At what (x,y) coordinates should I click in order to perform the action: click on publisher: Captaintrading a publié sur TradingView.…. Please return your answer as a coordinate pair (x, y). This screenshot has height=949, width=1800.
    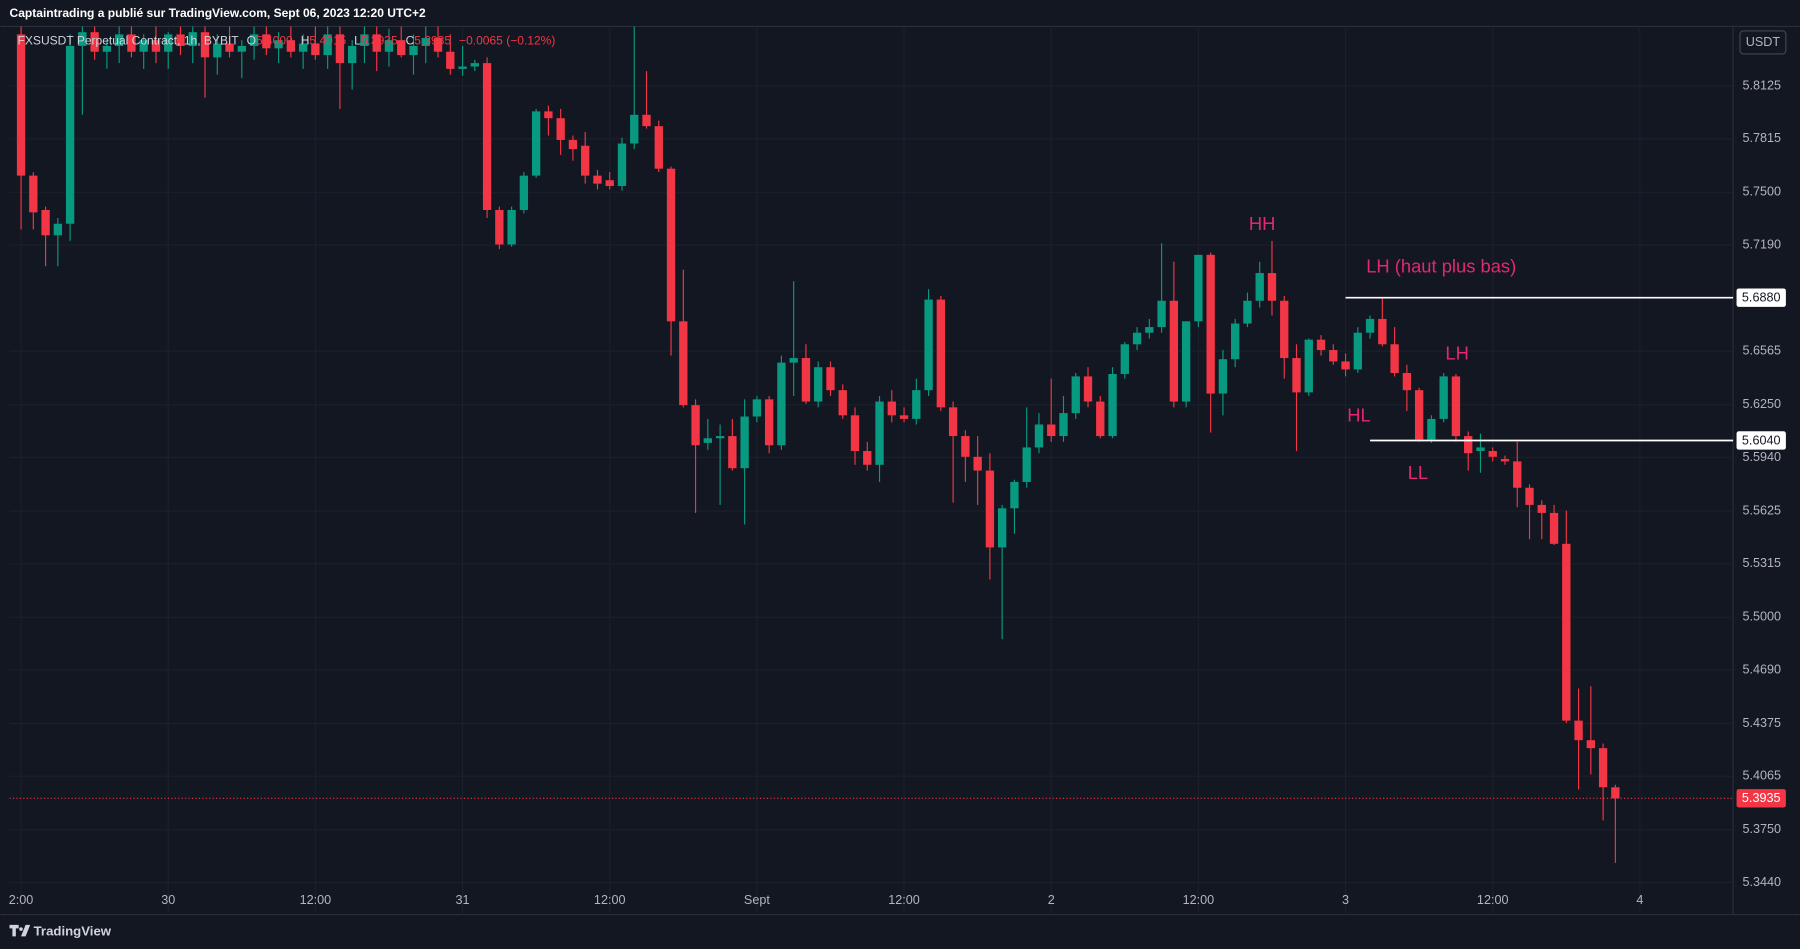
    Looking at the image, I should click on (218, 13).